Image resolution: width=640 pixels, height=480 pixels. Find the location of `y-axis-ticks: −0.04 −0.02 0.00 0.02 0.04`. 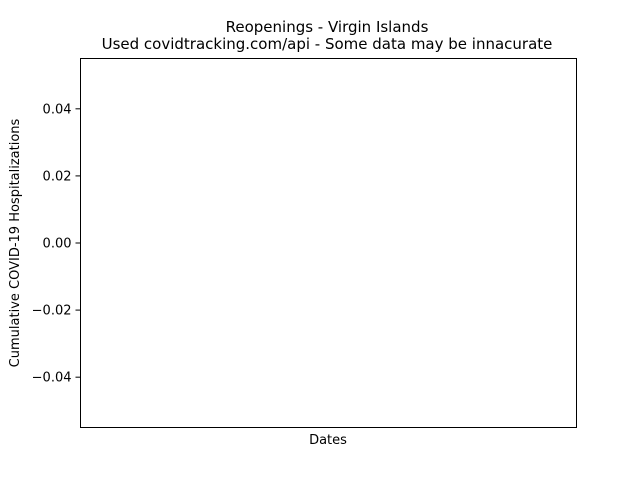

y-axis-ticks: −0.04 −0.02 0.00 0.02 0.04 is located at coordinates (56, 243).